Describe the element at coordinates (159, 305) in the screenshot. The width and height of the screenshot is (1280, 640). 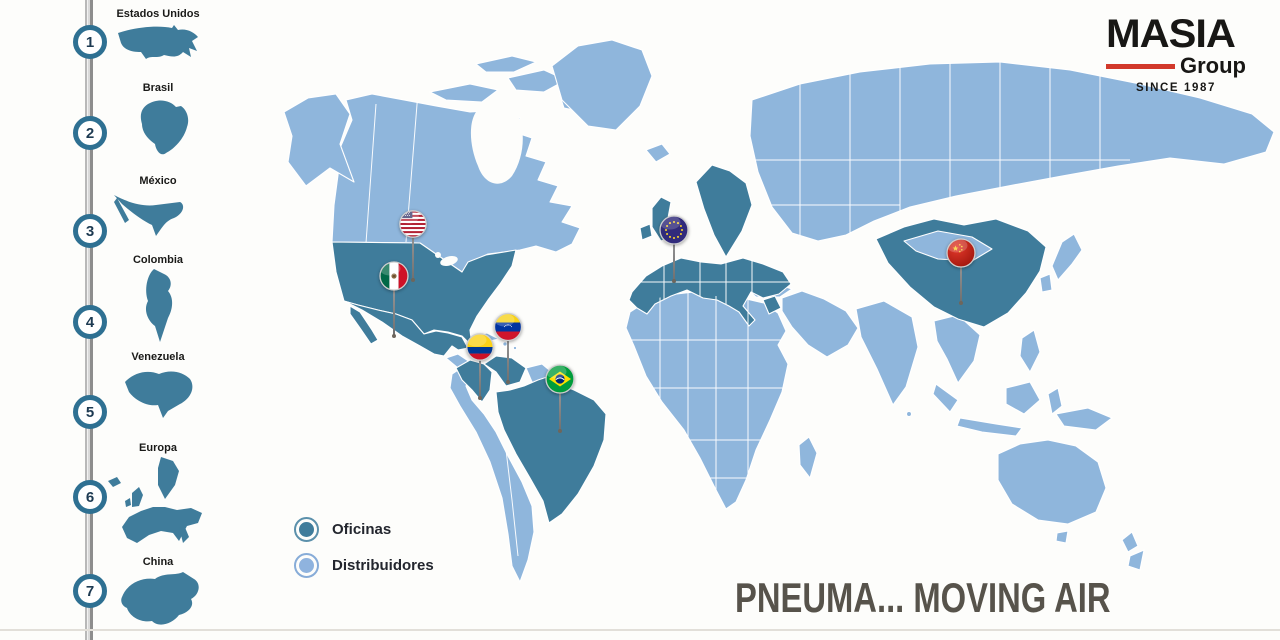
I see `country-silhouette-colombia-icon` at that location.